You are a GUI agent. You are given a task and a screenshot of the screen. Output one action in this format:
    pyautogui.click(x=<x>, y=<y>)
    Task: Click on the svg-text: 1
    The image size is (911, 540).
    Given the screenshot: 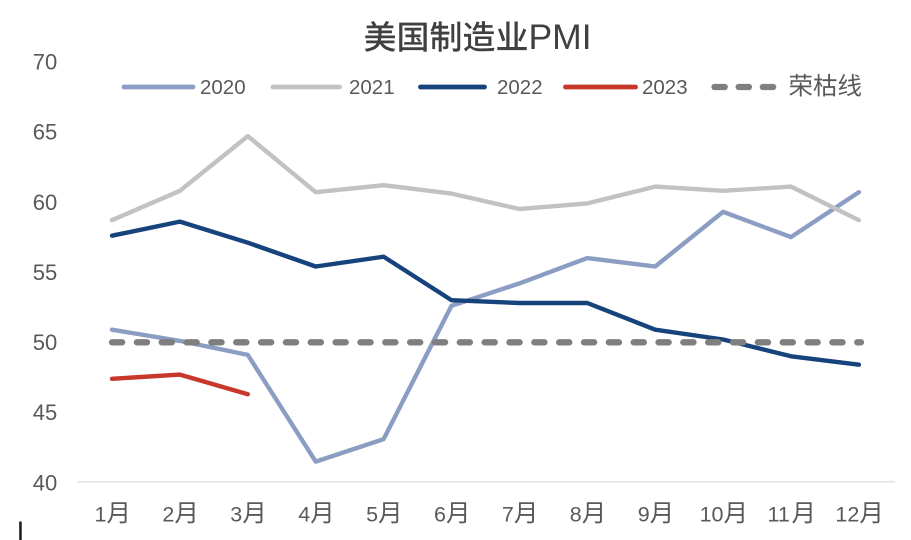 What is the action you would take?
    pyautogui.click(x=101, y=515)
    